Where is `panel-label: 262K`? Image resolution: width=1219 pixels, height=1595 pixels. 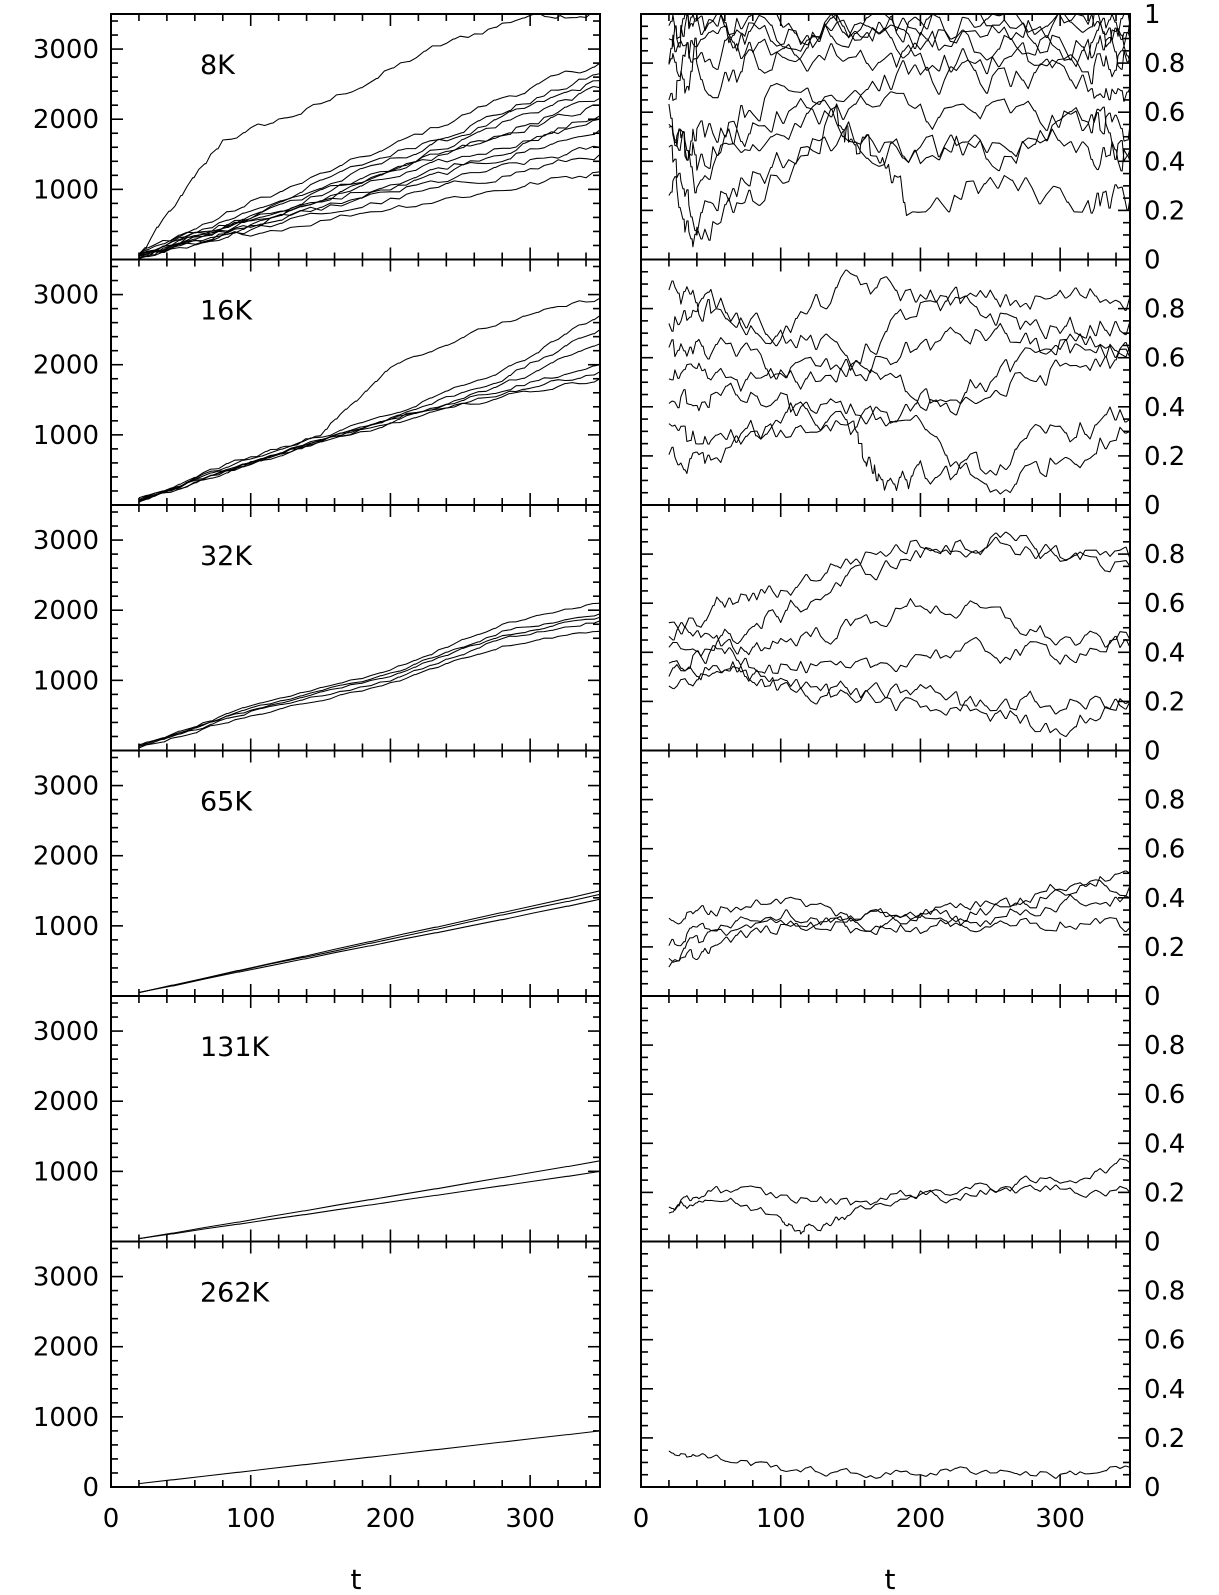
panel-label: 262K is located at coordinates (235, 1293).